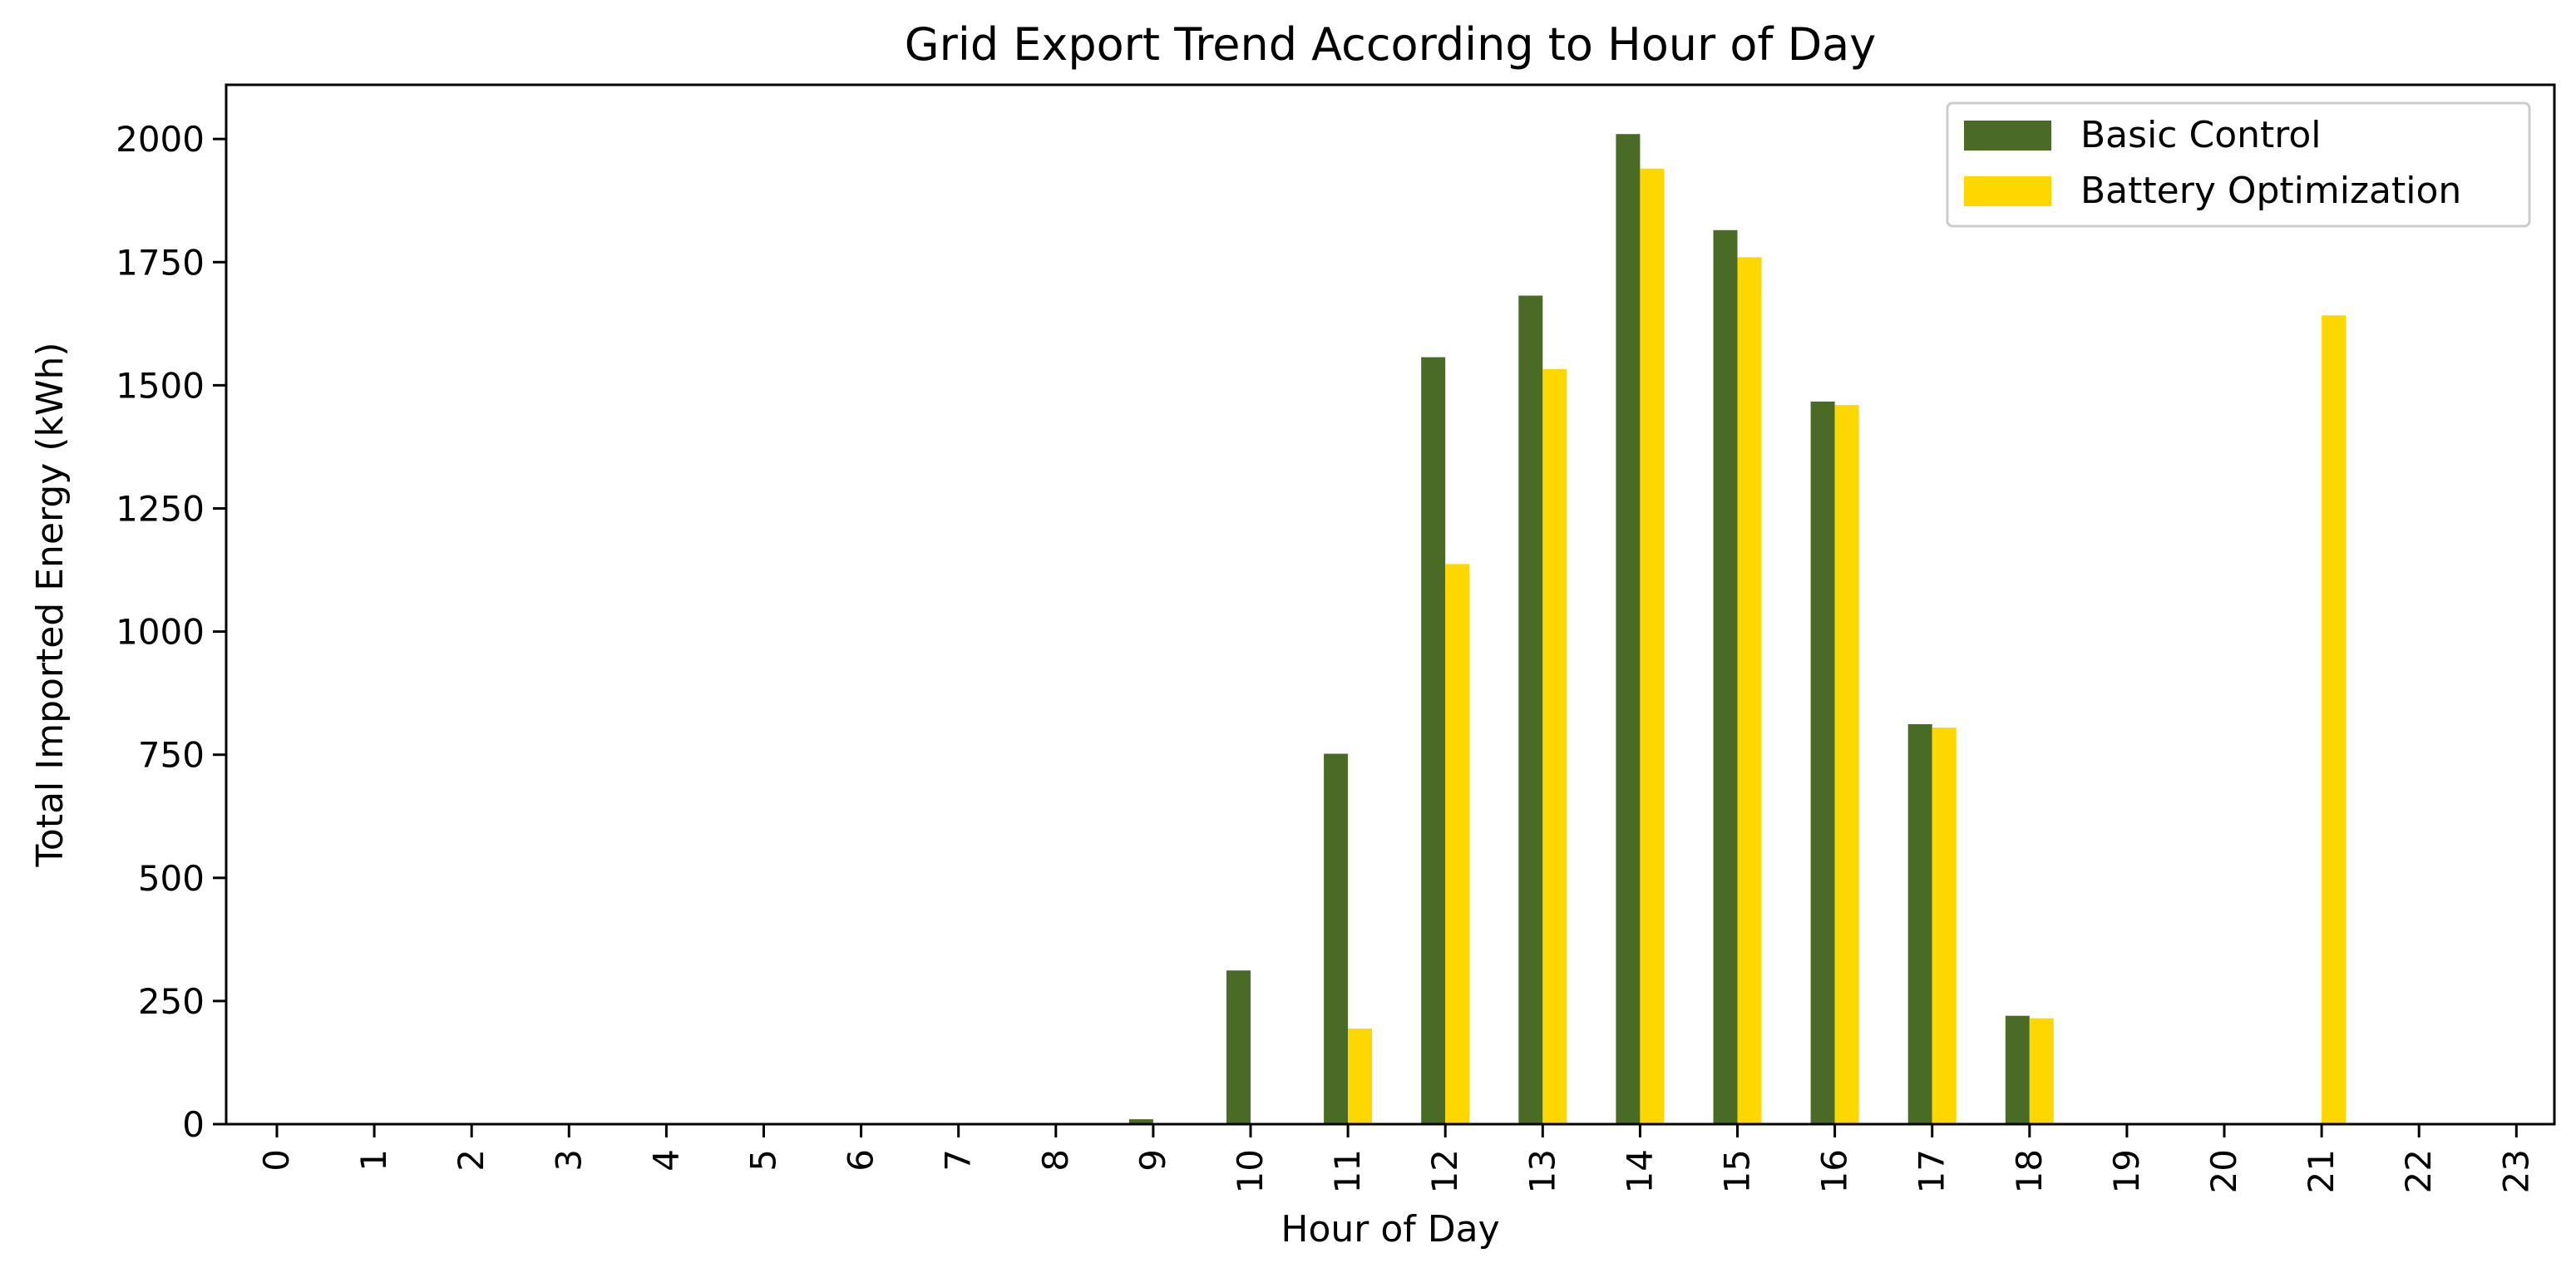 The image size is (2576, 1268). Describe the element at coordinates (2270, 191) in the screenshot. I see `legend-label-battery-optimization: Battery Optimization` at that location.